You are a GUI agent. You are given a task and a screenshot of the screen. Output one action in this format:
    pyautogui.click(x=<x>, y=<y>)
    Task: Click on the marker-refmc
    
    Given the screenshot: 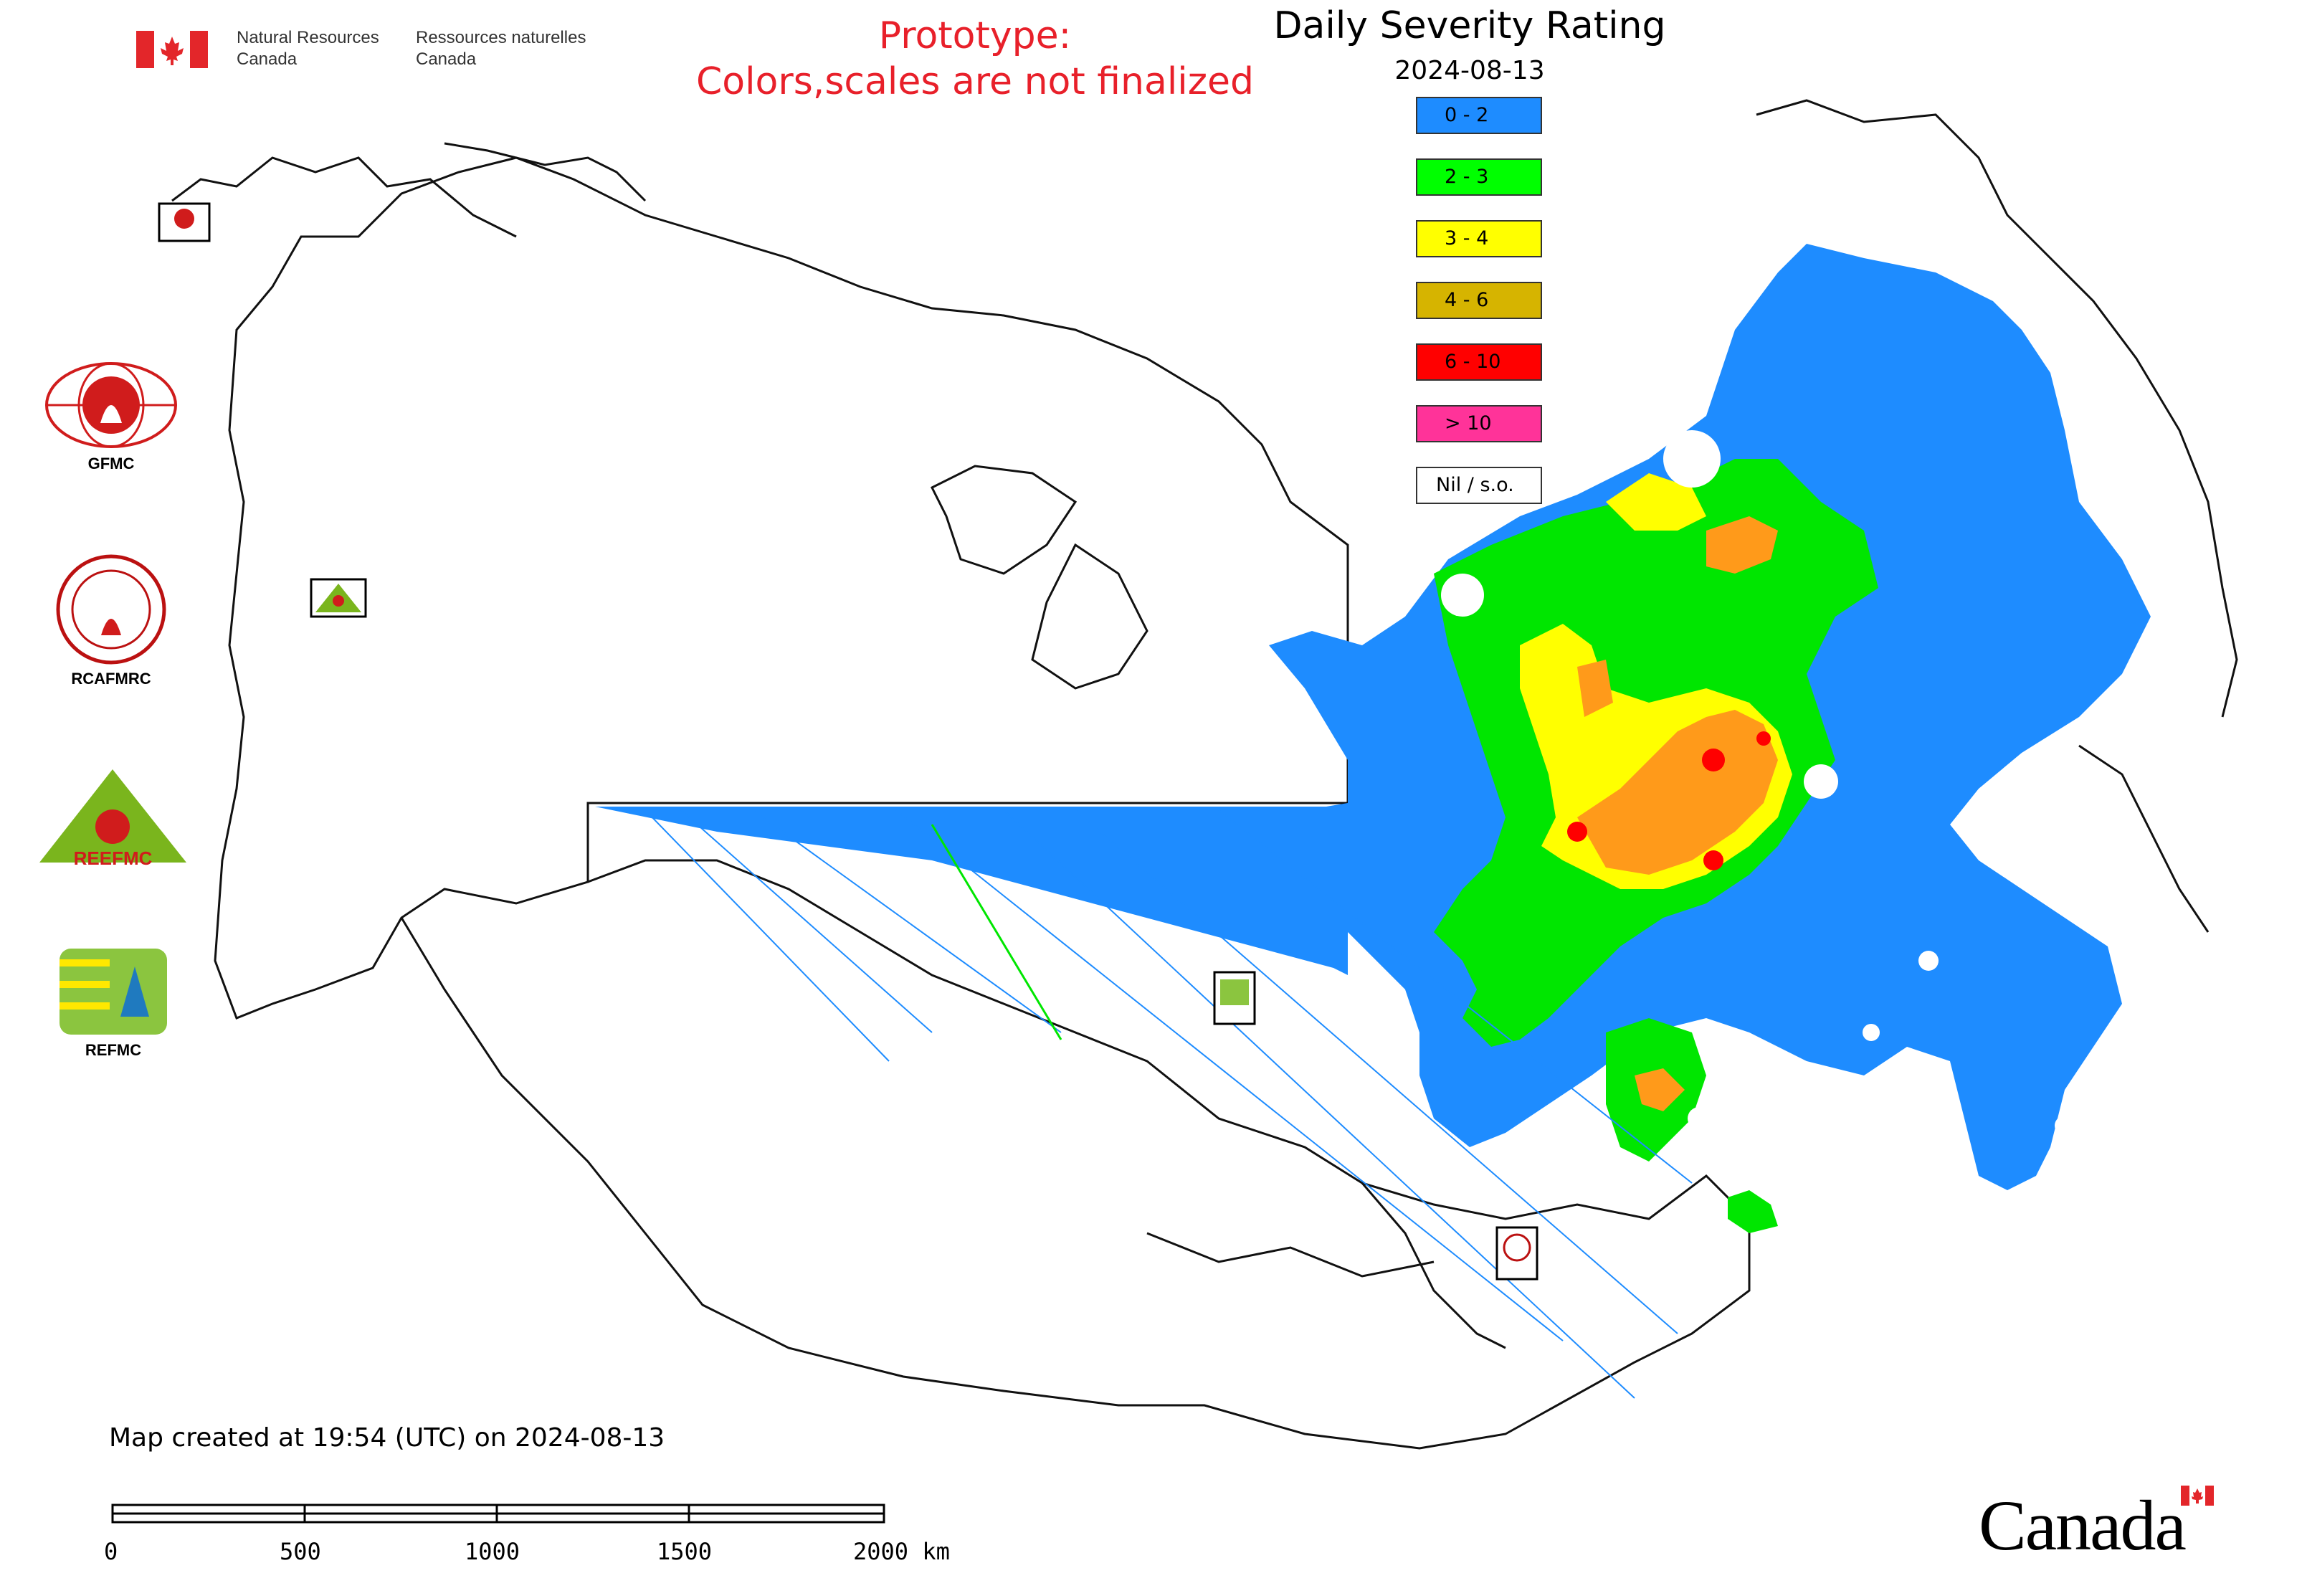 What is the action you would take?
    pyautogui.click(x=1234, y=998)
    